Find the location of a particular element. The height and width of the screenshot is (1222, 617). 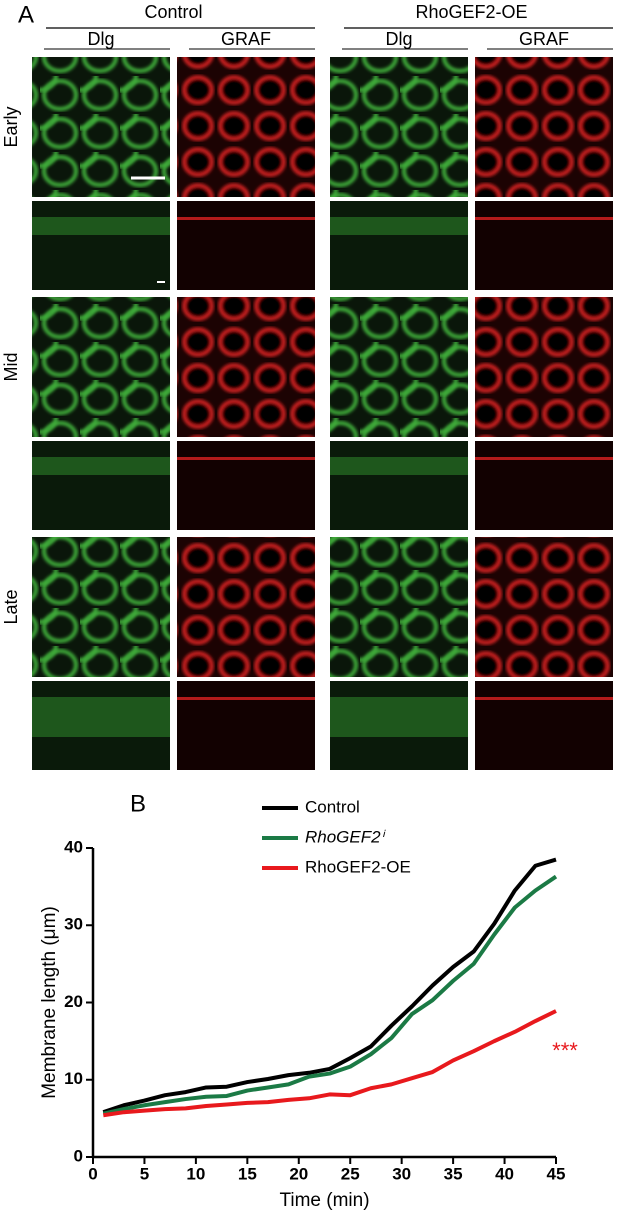

row-label: Early is located at coordinates (11, 126).